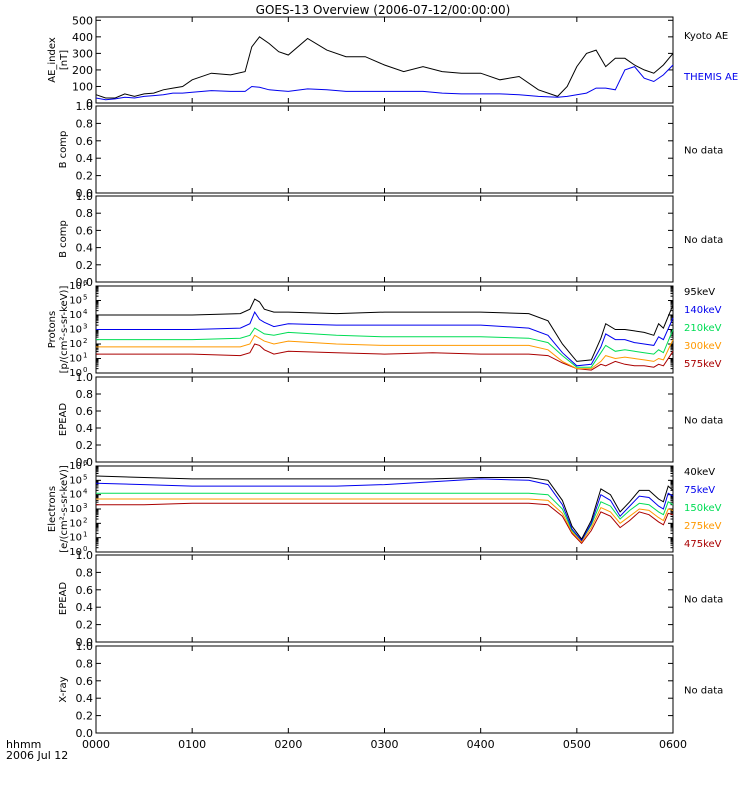 This screenshot has width=750, height=800. Describe the element at coordinates (64, 509) in the screenshot. I see `y-axis-label: [e/(cm²-s-sr-keV)]` at that location.